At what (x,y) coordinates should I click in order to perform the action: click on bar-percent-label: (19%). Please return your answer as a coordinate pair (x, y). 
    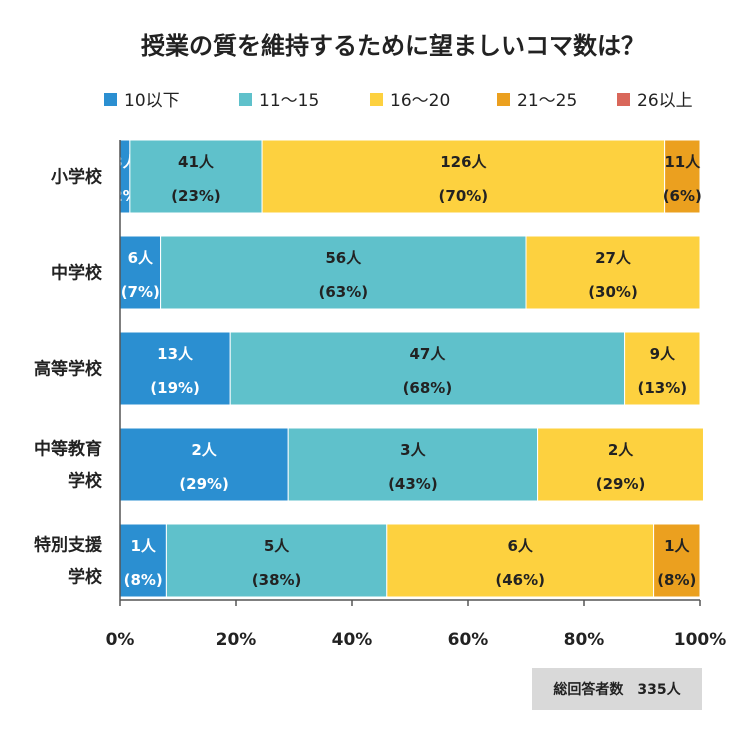
    Looking at the image, I should click on (175, 388).